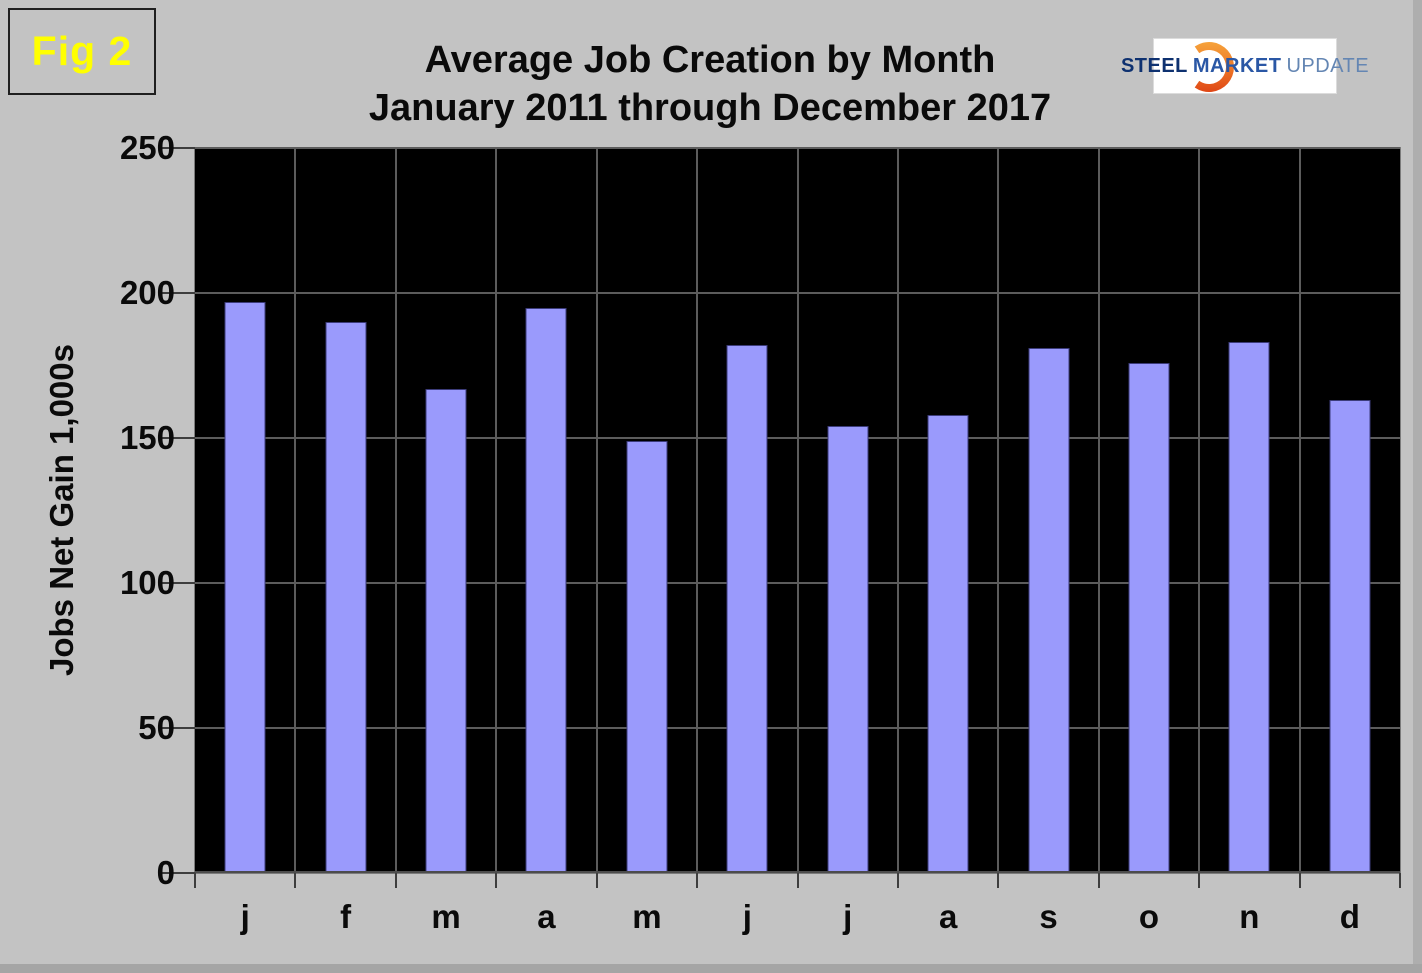 This screenshot has width=1422, height=973. I want to click on logo-text: STEEL MARKET UPDATE, so click(1245, 66).